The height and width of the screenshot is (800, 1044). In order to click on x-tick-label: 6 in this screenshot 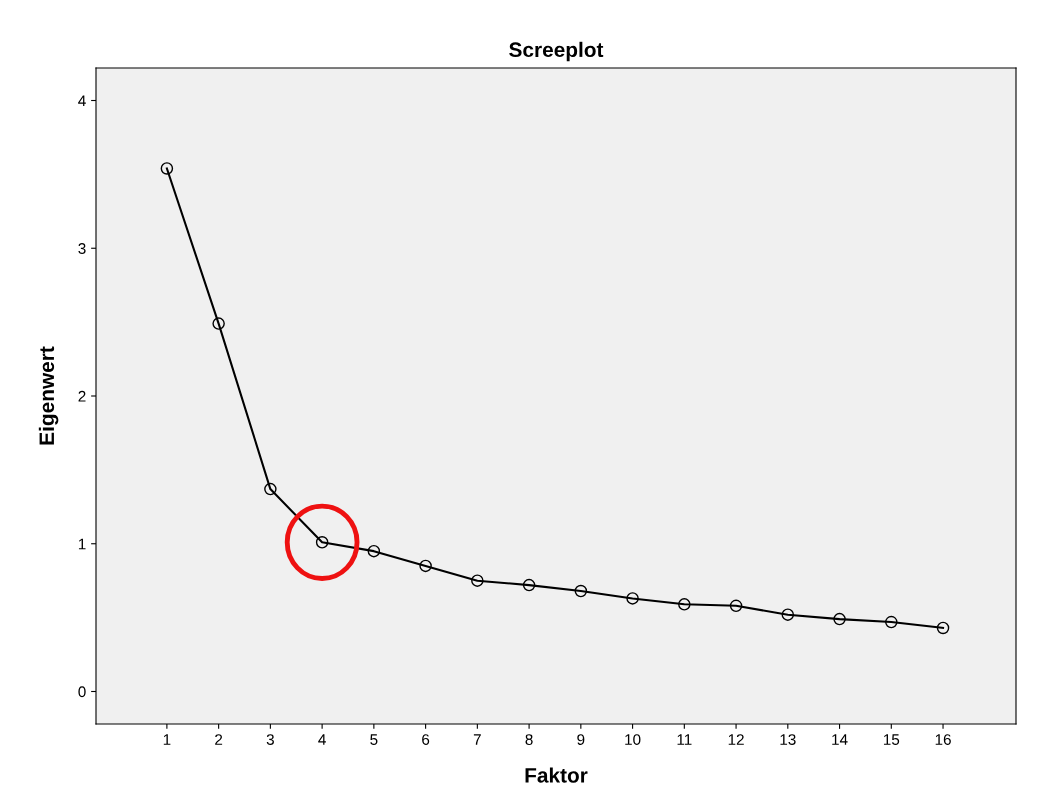, I will do `click(426, 739)`.